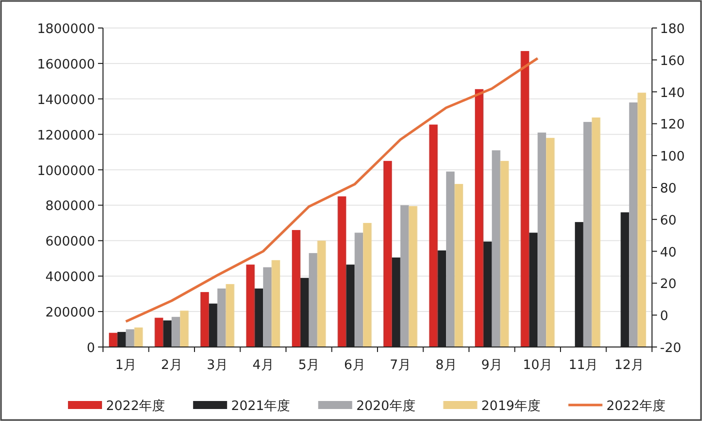 The width and height of the screenshot is (702, 421). What do you see at coordinates (668, 284) in the screenshot?
I see `y2-tick-label: 20` at bounding box center [668, 284].